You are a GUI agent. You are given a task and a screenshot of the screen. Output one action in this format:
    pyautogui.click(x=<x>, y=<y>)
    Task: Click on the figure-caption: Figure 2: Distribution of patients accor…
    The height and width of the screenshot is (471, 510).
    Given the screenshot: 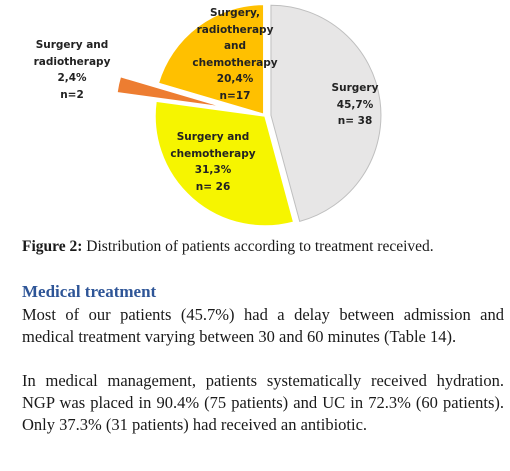 What is the action you would take?
    pyautogui.click(x=228, y=247)
    